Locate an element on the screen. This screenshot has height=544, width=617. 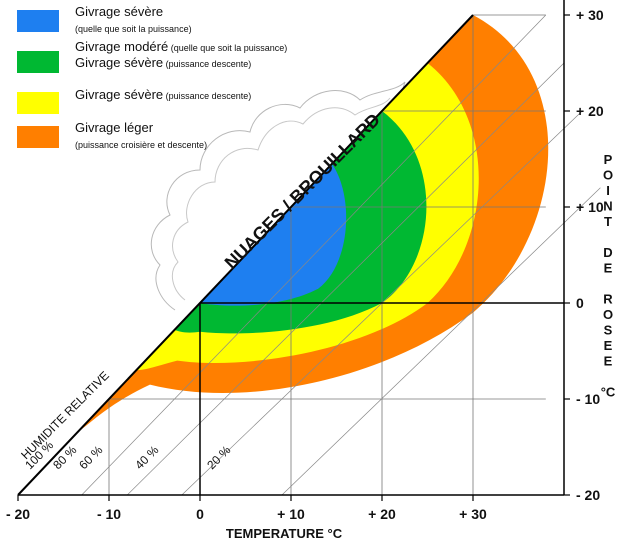
x-tick-label: + 10 is located at coordinates (291, 514).